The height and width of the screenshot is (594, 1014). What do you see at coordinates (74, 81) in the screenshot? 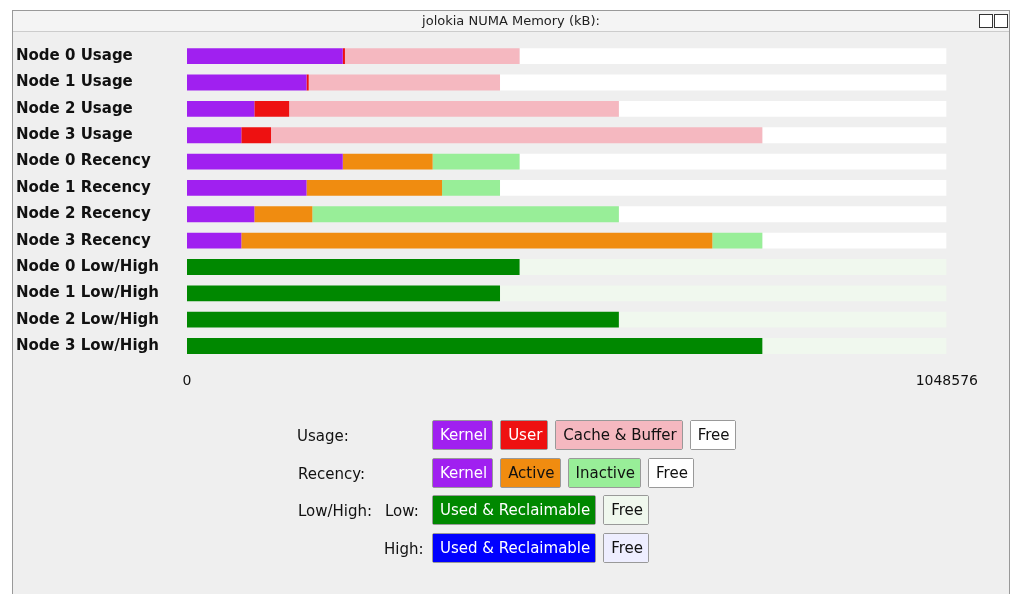
I see `y-tick-label: Node 1 Usage` at bounding box center [74, 81].